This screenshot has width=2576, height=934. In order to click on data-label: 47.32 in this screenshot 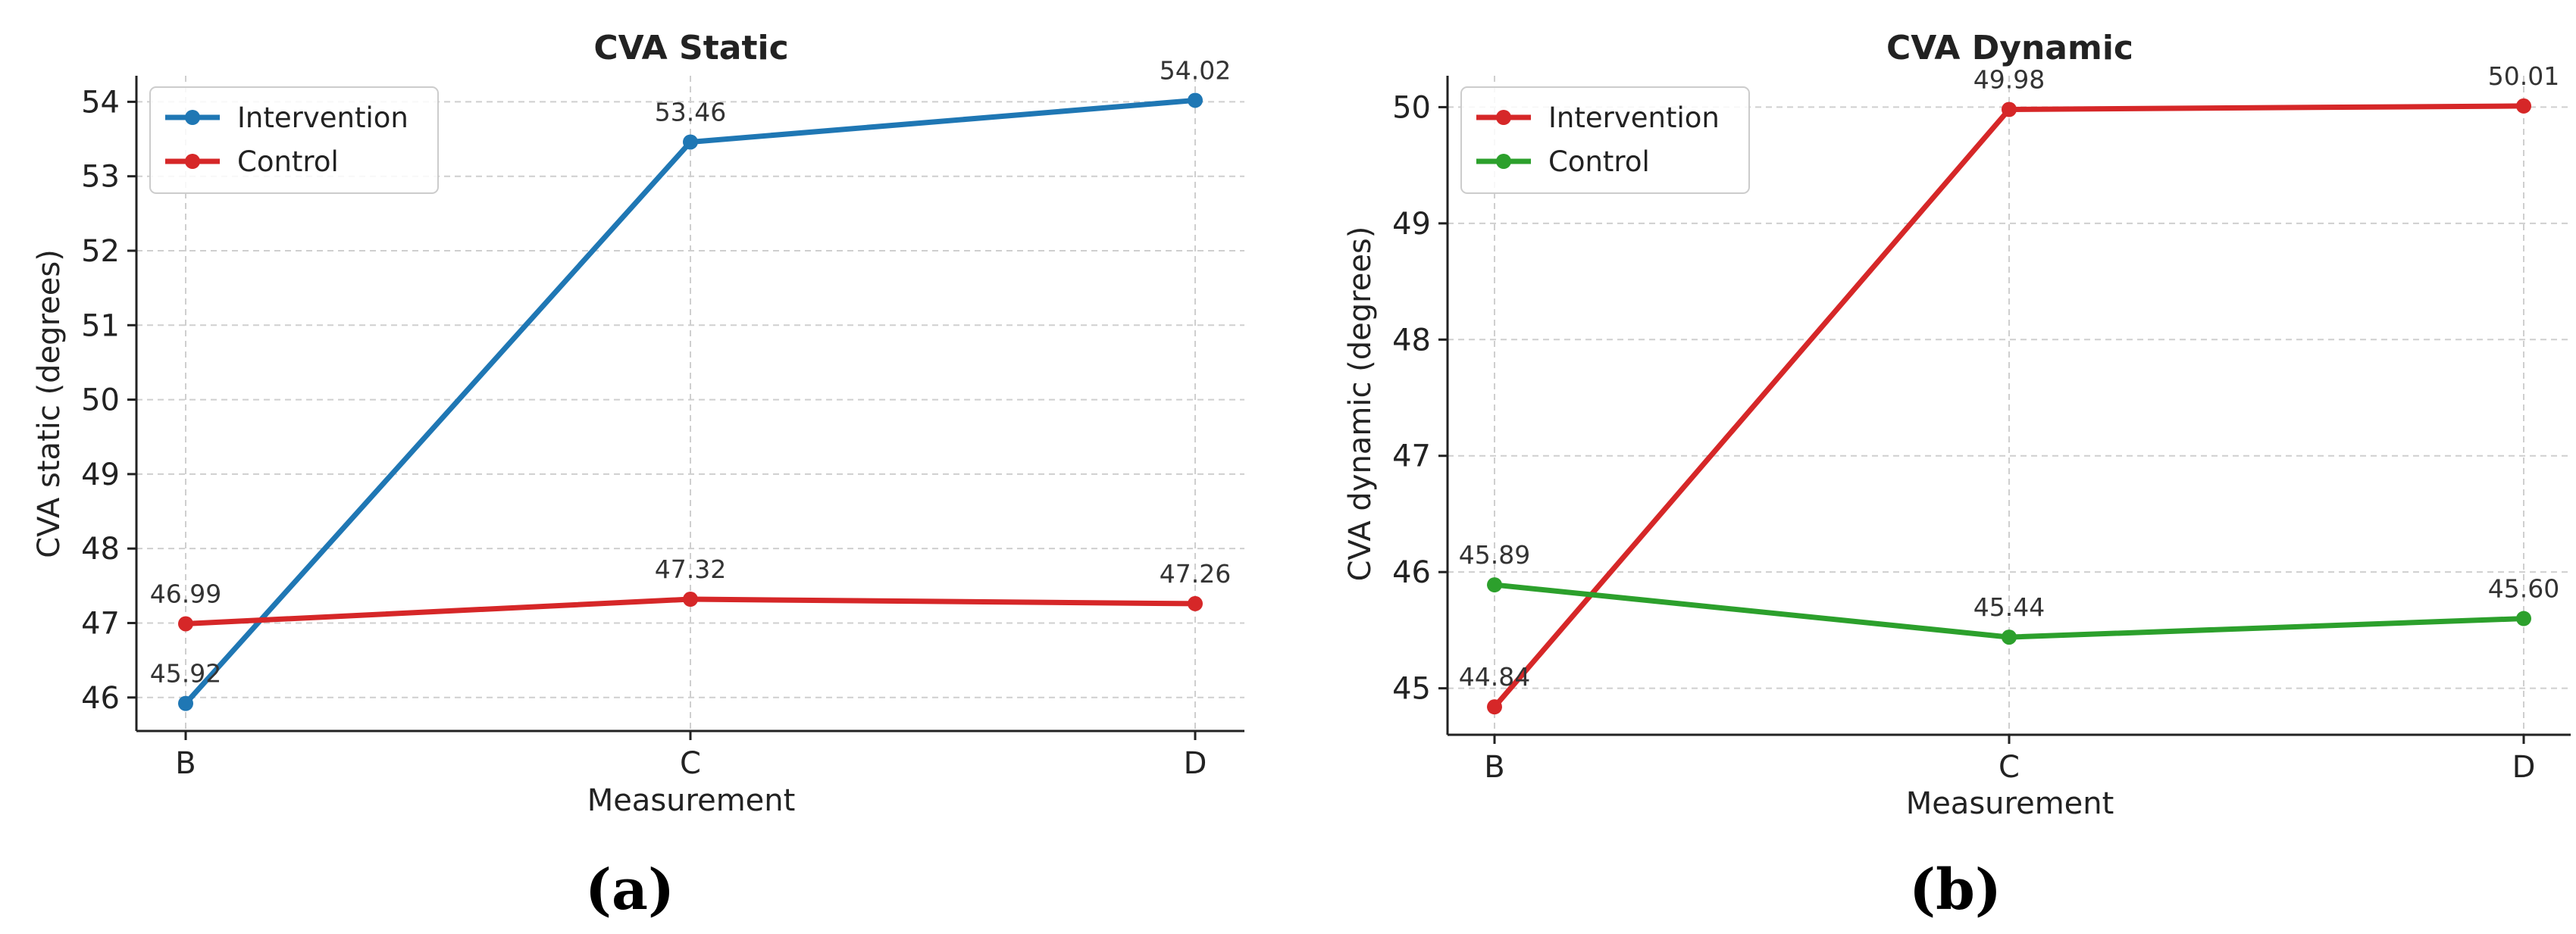, I will do `click(690, 569)`.